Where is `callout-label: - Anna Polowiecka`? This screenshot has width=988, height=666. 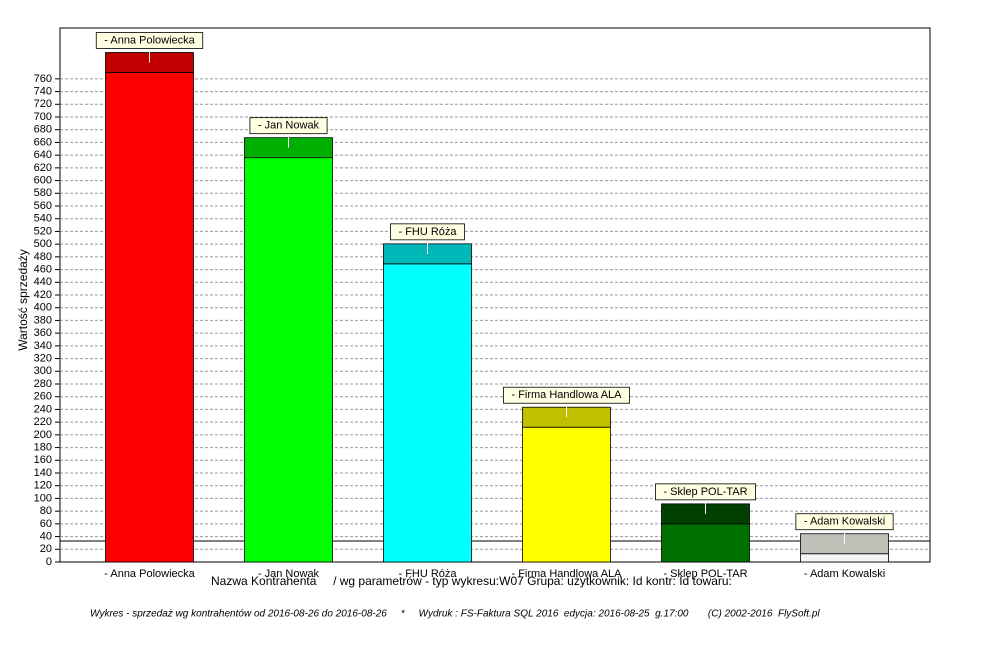 callout-label: - Anna Polowiecka is located at coordinates (149, 40).